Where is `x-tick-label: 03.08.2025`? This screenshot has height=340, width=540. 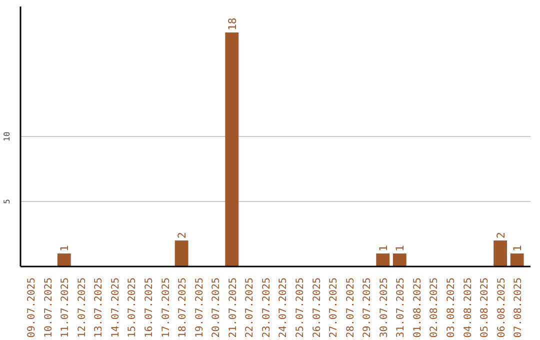
x-tick-label: 03.08.2025 is located at coordinates (451, 307).